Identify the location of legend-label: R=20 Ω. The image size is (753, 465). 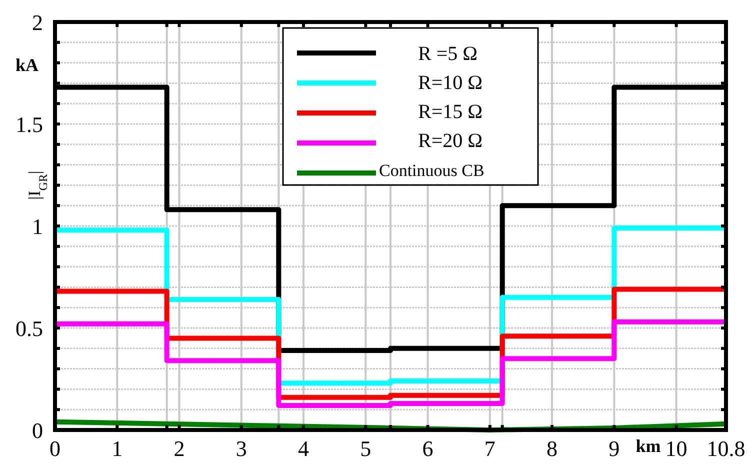
(450, 141).